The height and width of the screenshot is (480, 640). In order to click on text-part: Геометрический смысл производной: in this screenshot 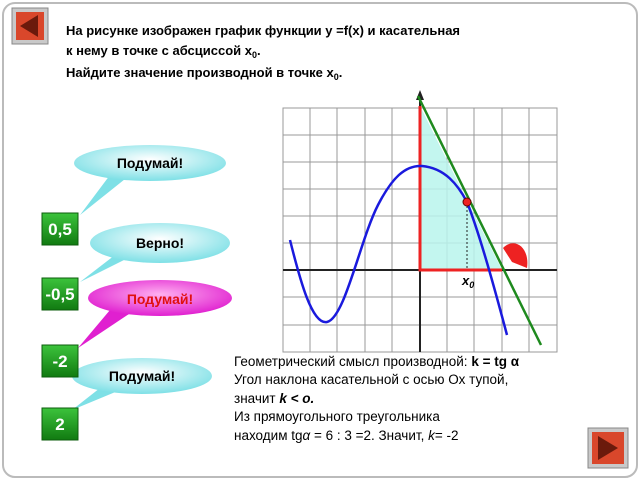, I will do `click(352, 361)`.